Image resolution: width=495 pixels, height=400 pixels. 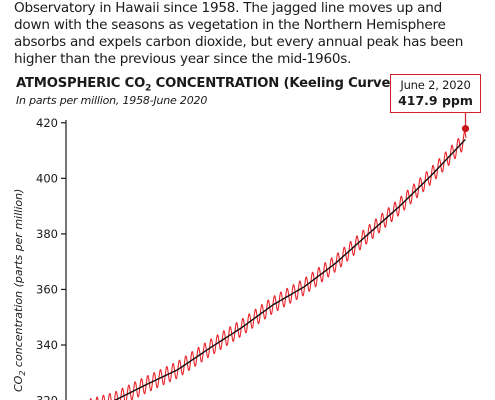 What do you see at coordinates (112, 100) in the screenshot?
I see `chart-subtitle: In parts per million, 1958-June 2020` at bounding box center [112, 100].